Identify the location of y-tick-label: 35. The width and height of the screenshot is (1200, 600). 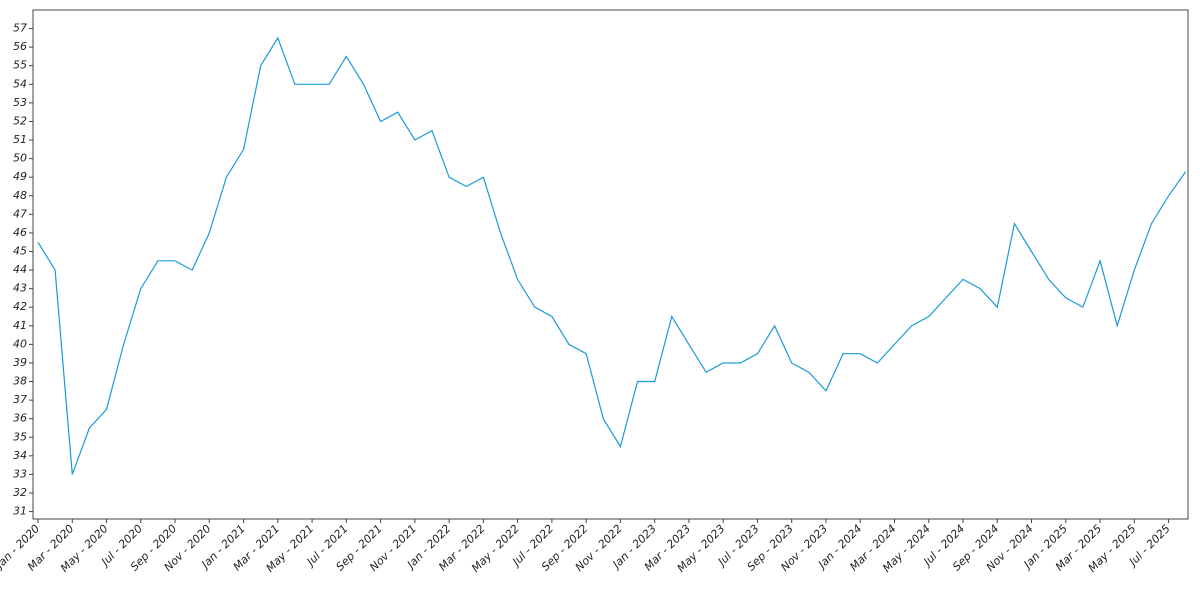
(20, 436).